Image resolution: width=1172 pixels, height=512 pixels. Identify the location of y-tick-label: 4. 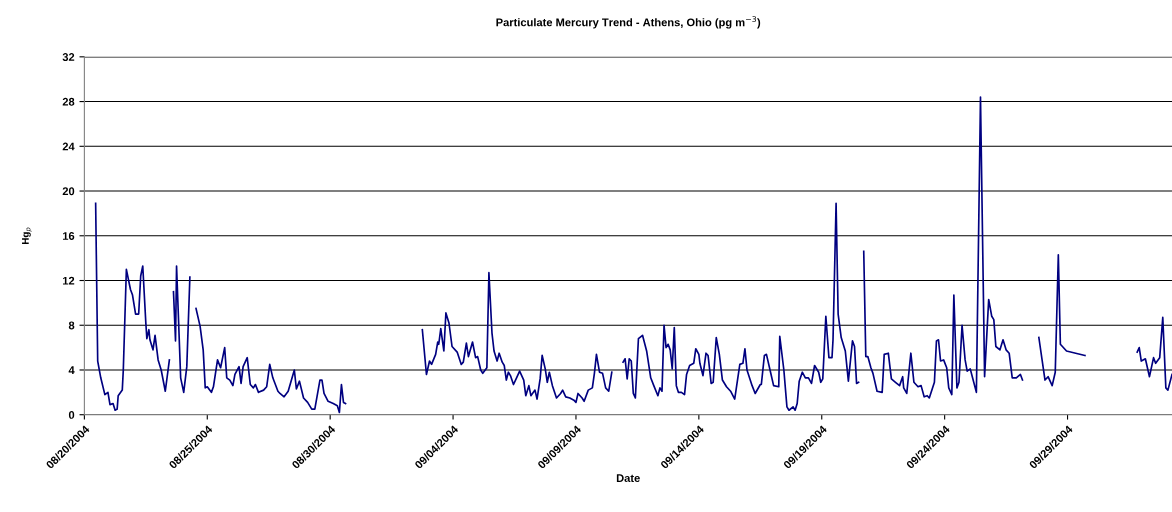
(71, 370).